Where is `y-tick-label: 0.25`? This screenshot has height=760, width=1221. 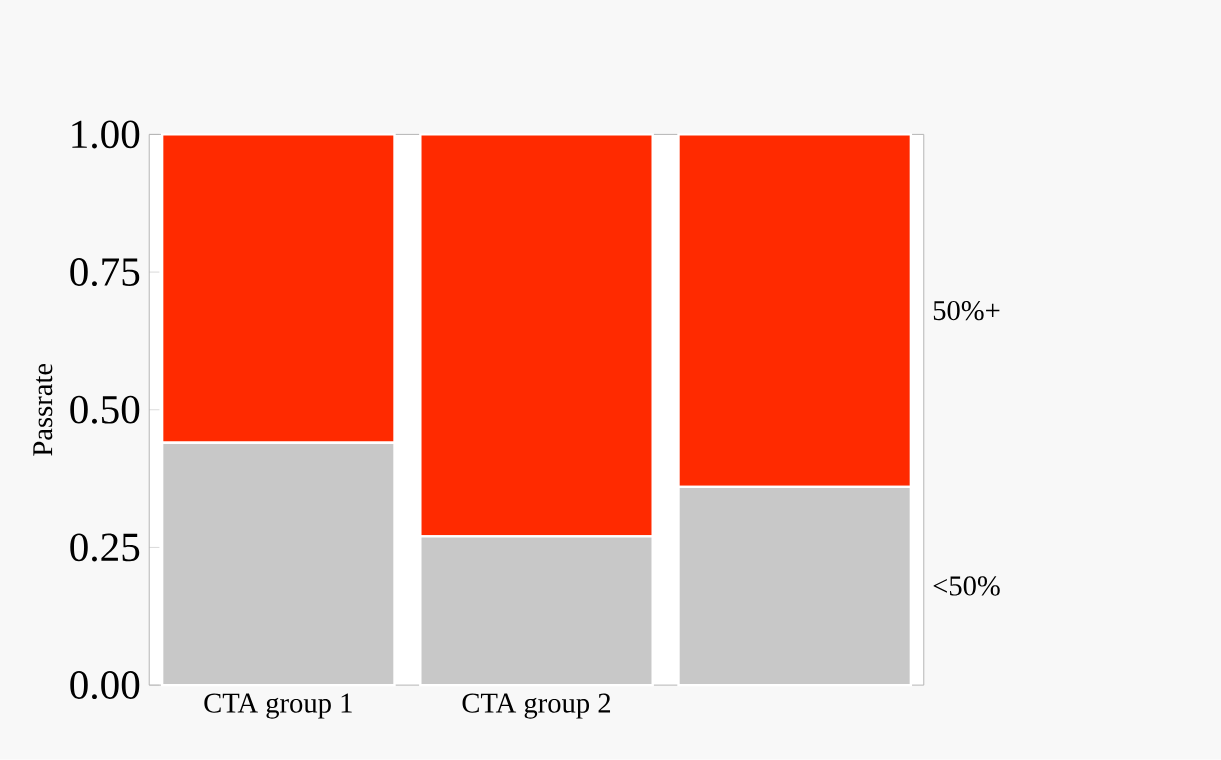 y-tick-label: 0.25 is located at coordinates (105, 547).